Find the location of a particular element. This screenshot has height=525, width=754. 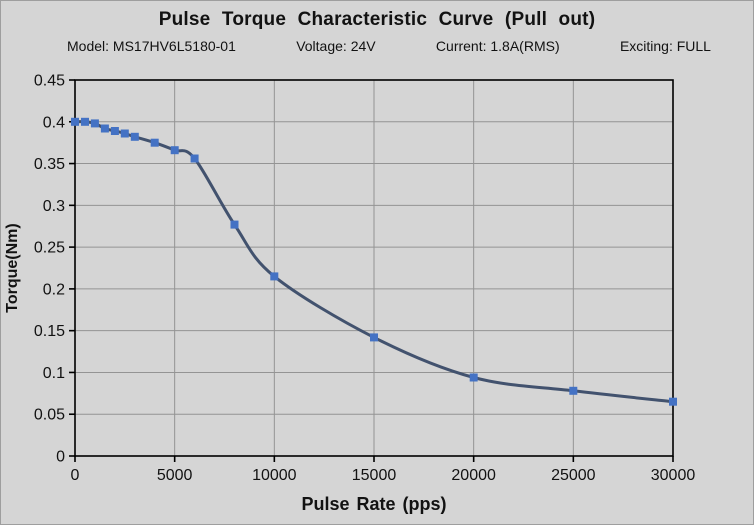

x-tick-label: 0 is located at coordinates (75, 475).